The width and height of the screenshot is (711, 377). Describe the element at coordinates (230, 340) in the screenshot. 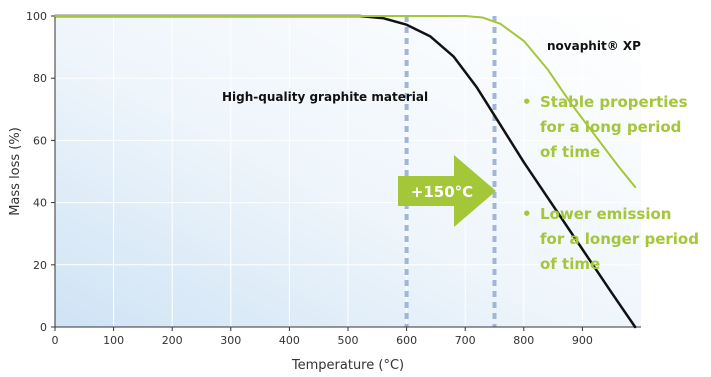

I see `x-tick-label: 300` at that location.